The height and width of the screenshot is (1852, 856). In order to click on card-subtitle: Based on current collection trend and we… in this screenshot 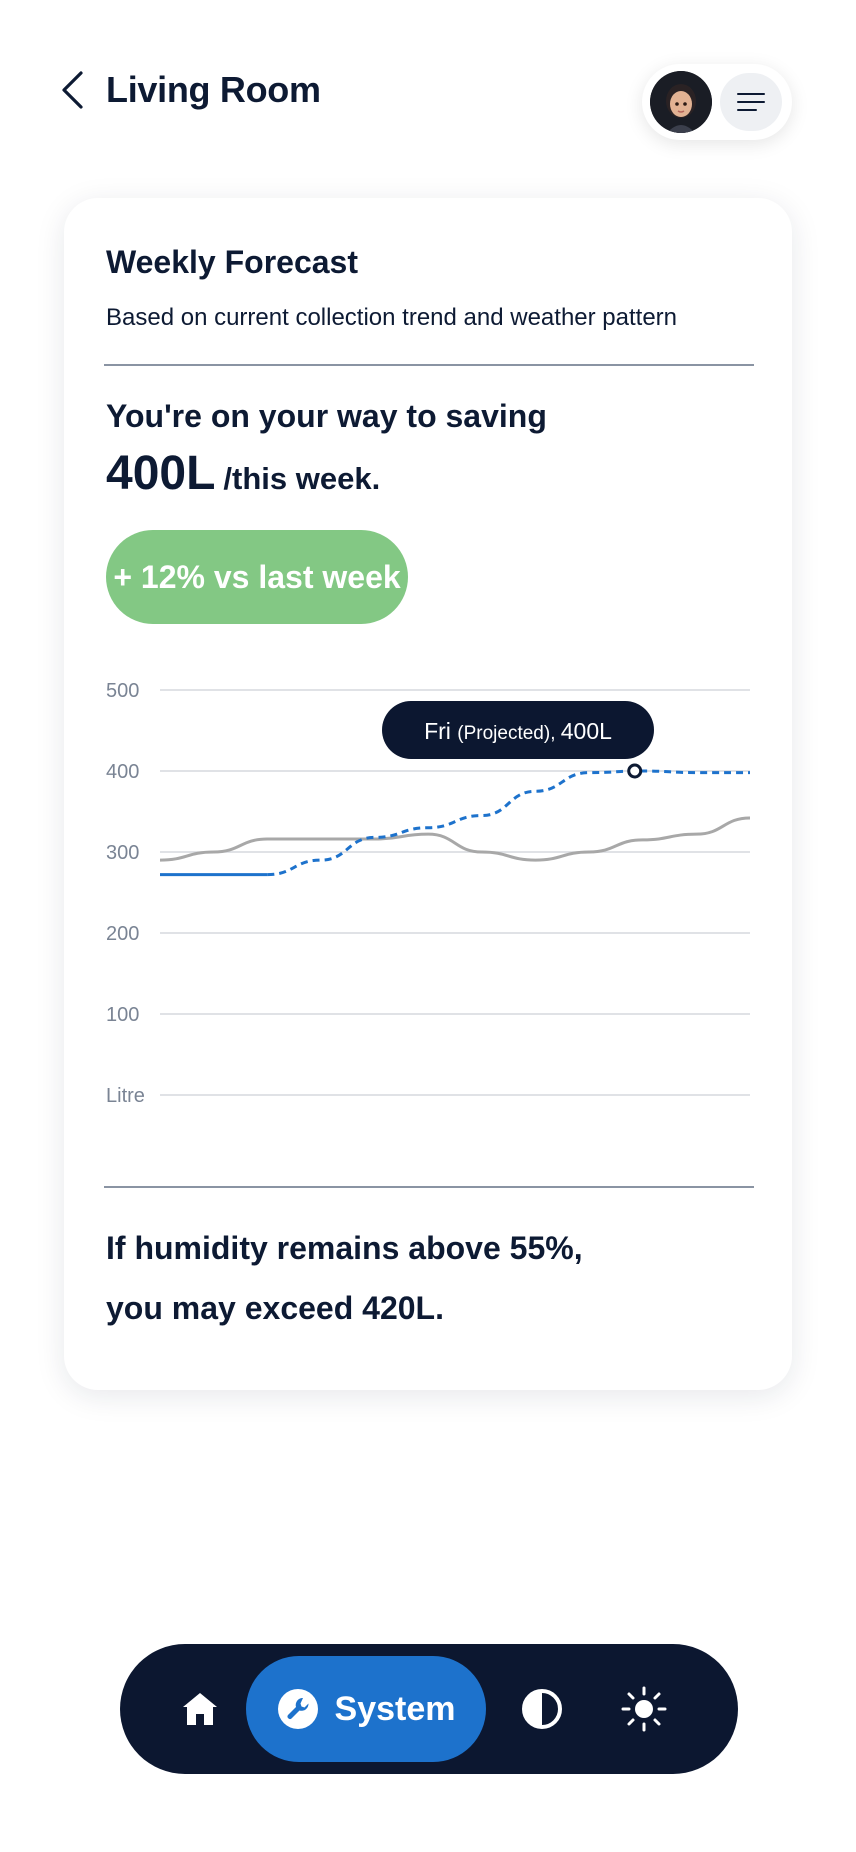, I will do `click(392, 317)`.